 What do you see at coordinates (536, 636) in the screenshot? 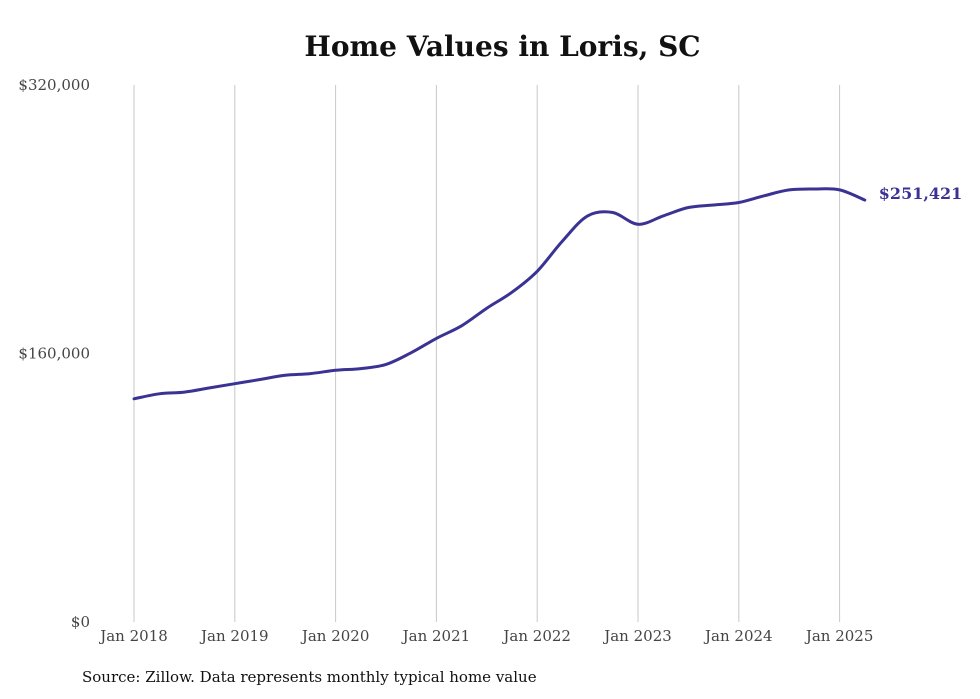
I see `x-tick-label: Jan 2022` at bounding box center [536, 636].